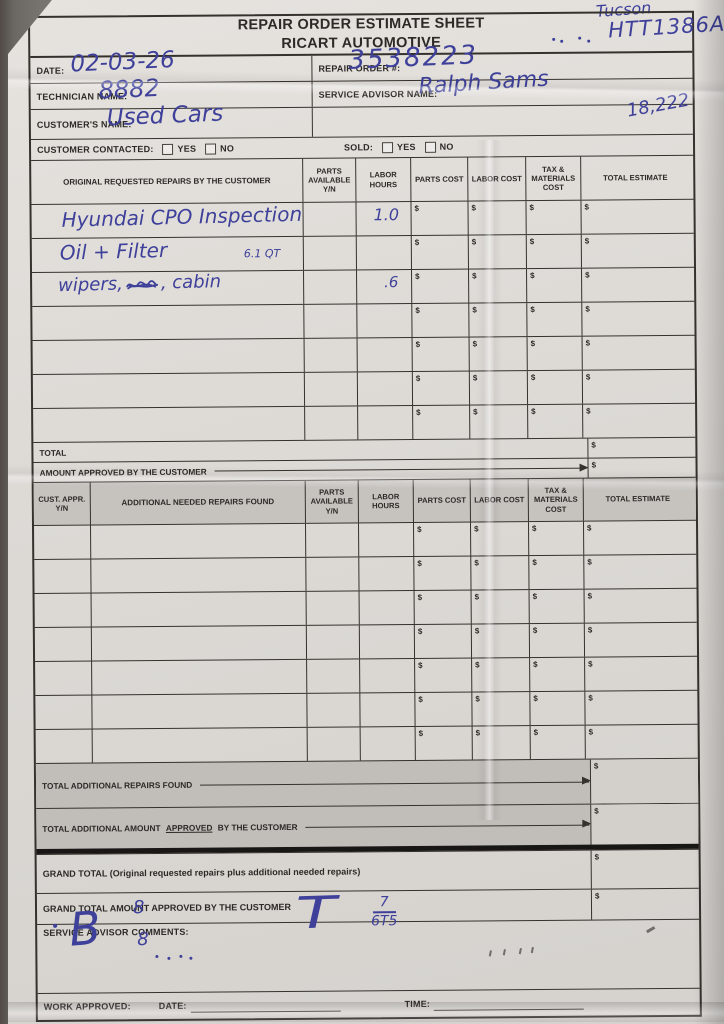 The height and width of the screenshot is (1024, 724). I want to click on technician-label: TECHNICIAN NAME:, so click(82, 96).